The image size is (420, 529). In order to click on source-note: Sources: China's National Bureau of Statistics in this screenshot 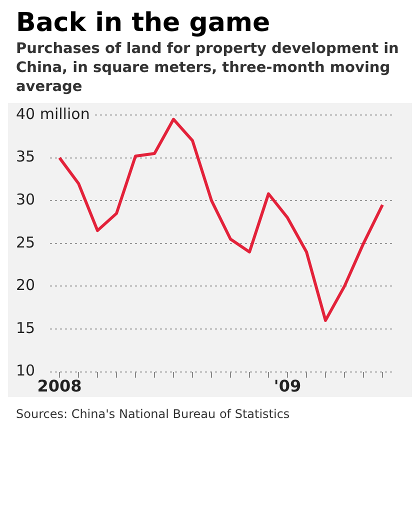, I will do `click(153, 414)`.